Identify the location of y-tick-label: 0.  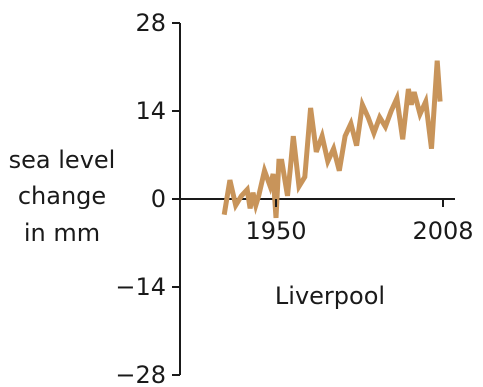
(158, 199).